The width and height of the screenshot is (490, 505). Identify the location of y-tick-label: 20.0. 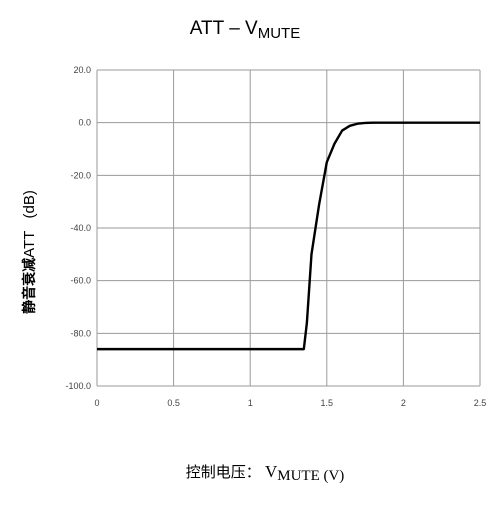
(82, 70).